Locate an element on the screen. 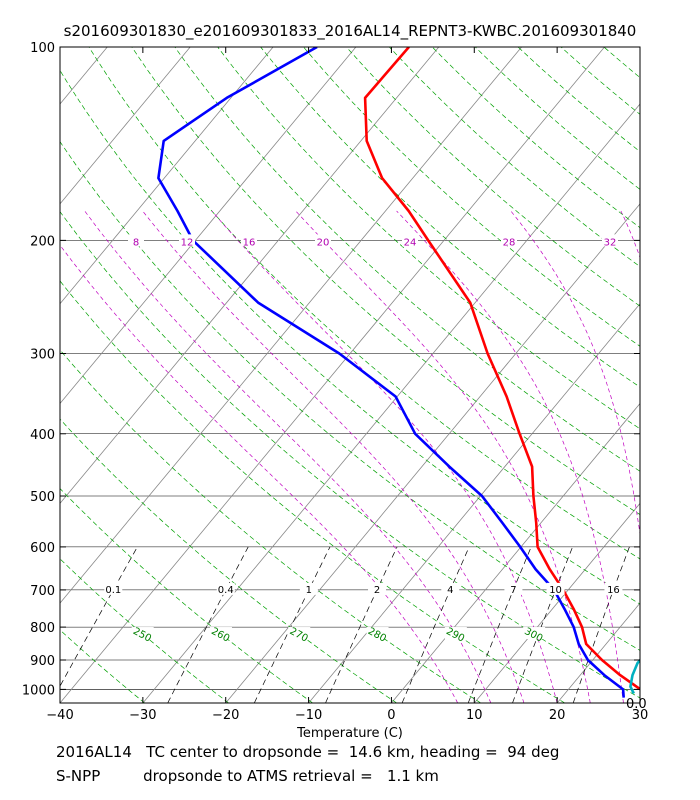  x-tick-label: 0 is located at coordinates (391, 715).